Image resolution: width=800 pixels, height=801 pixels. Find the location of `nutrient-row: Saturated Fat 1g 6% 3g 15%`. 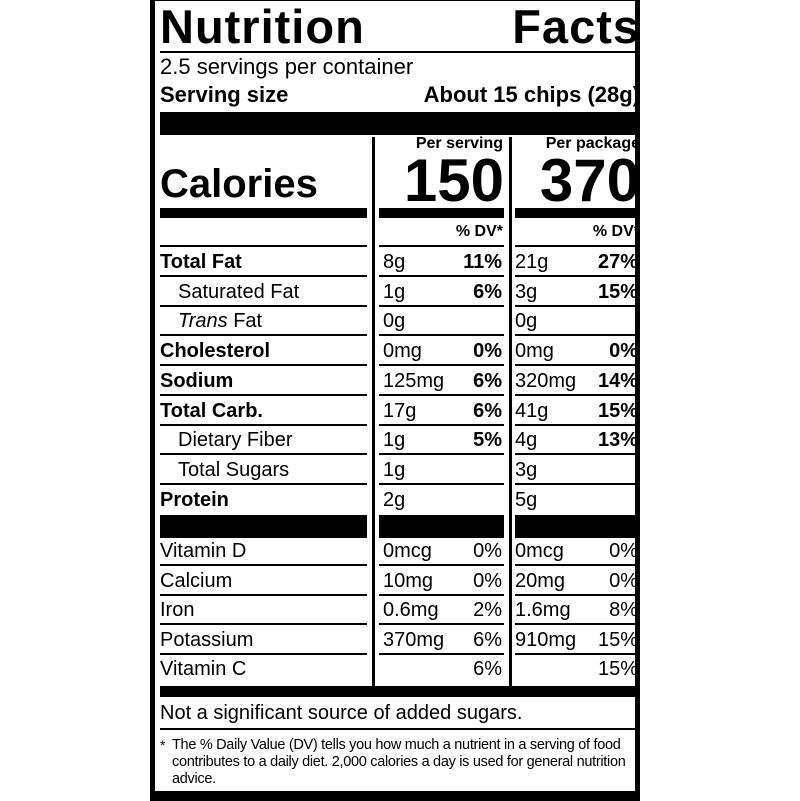

nutrient-row: Saturated Fat 1g 6% 3g 15% is located at coordinates (400, 292).